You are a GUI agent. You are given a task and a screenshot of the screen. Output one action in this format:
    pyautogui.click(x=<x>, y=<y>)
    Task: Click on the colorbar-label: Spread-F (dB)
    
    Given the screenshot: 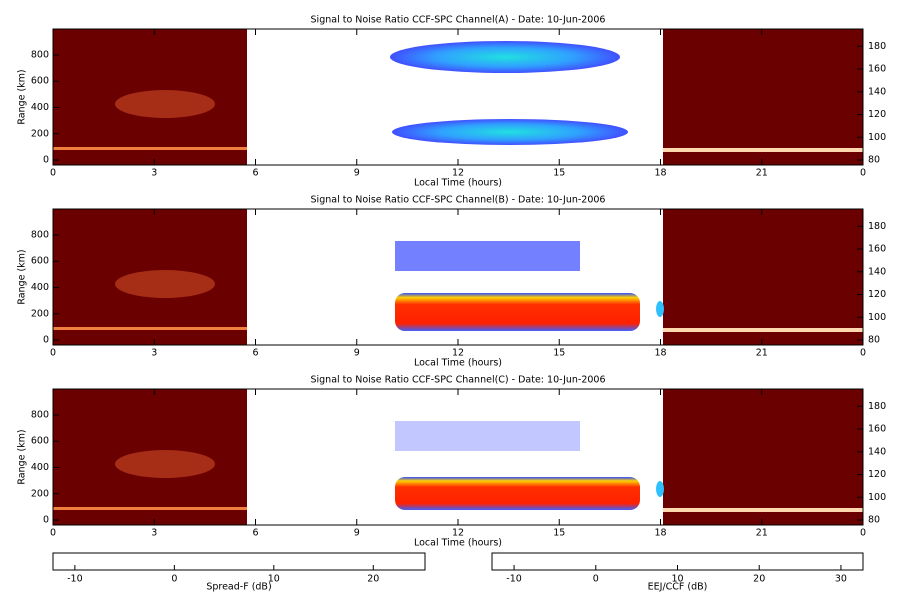 What is the action you would take?
    pyautogui.click(x=238, y=587)
    